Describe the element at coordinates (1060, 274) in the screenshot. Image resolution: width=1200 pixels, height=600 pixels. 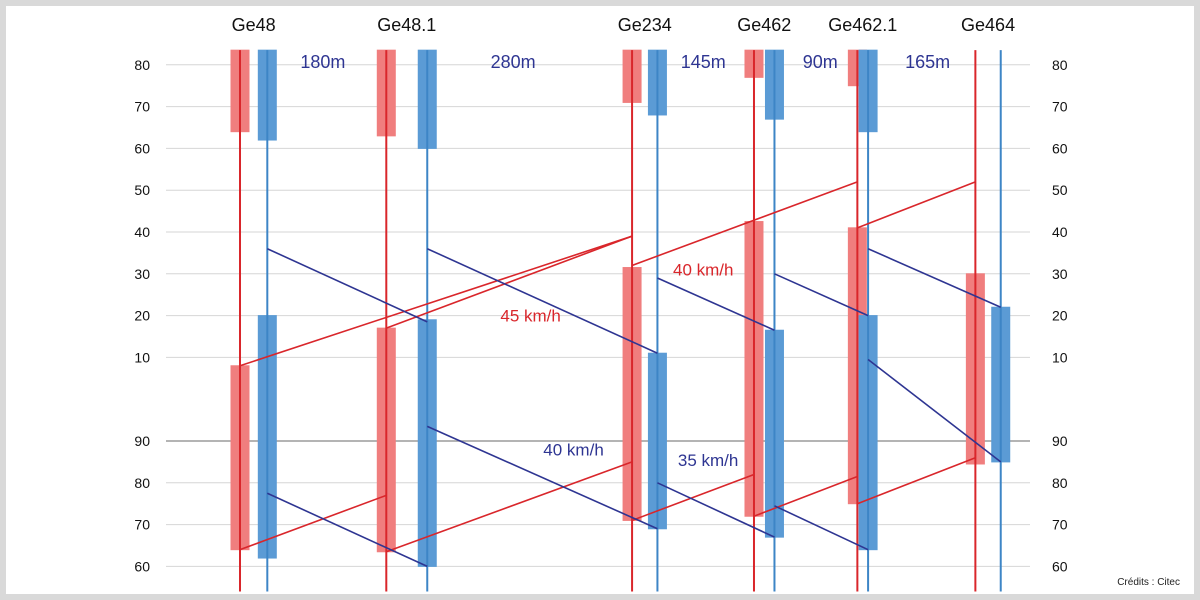
I see `y-tick-label-right: 30` at that location.